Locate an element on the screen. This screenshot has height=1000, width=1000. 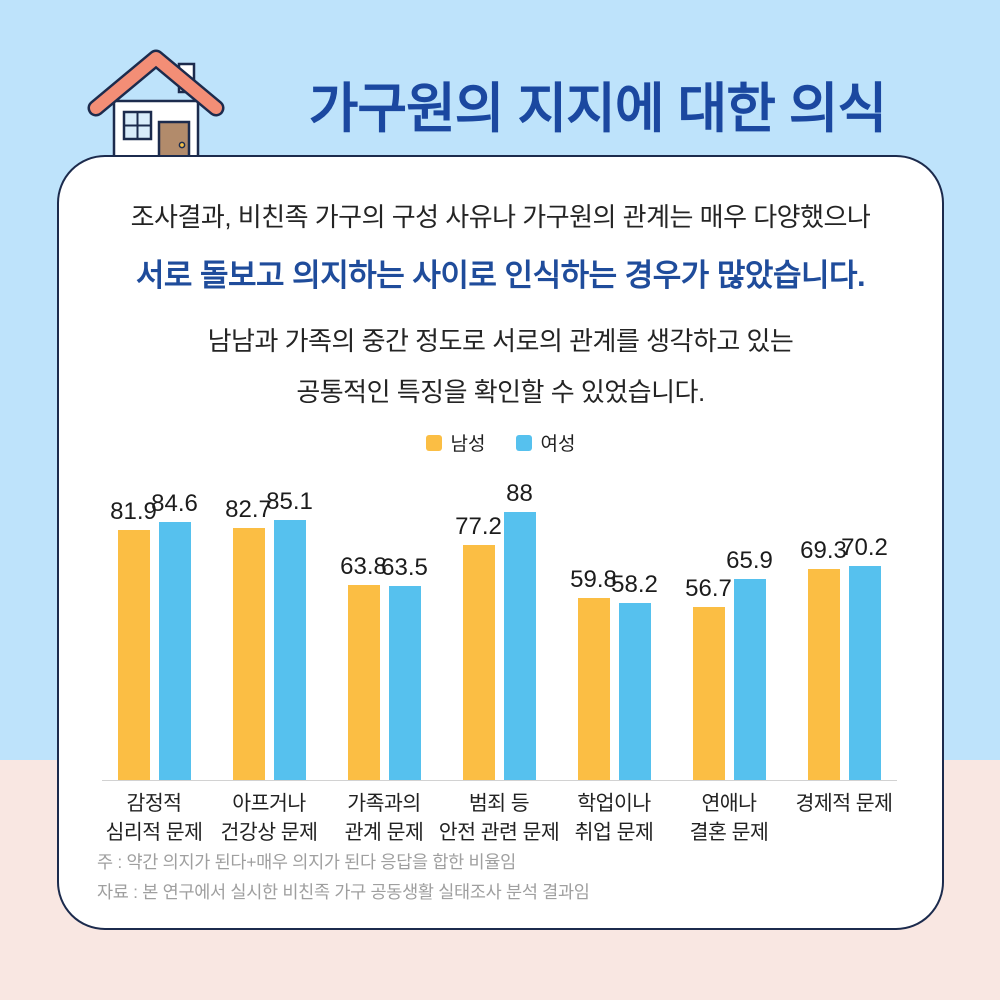
footnote-1: 주 : 약간 의지가 된다+매우 의지가 된다 응답을 합한 비율임 is located at coordinates (306, 862).